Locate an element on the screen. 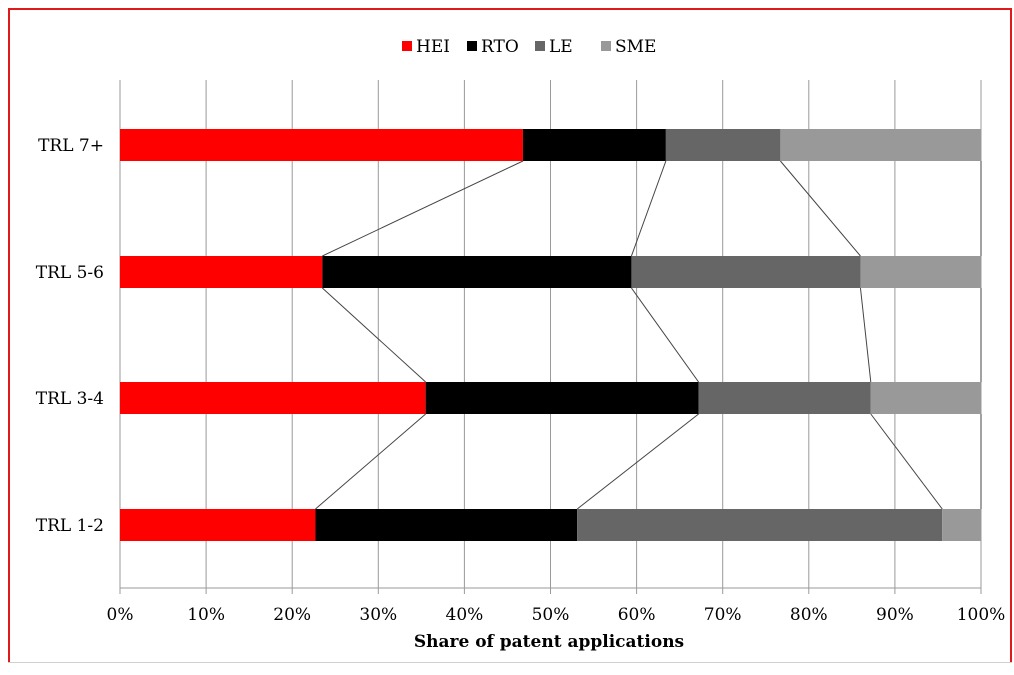 The width and height of the screenshot is (1014, 675). x-tick-label: 20% is located at coordinates (292, 615).